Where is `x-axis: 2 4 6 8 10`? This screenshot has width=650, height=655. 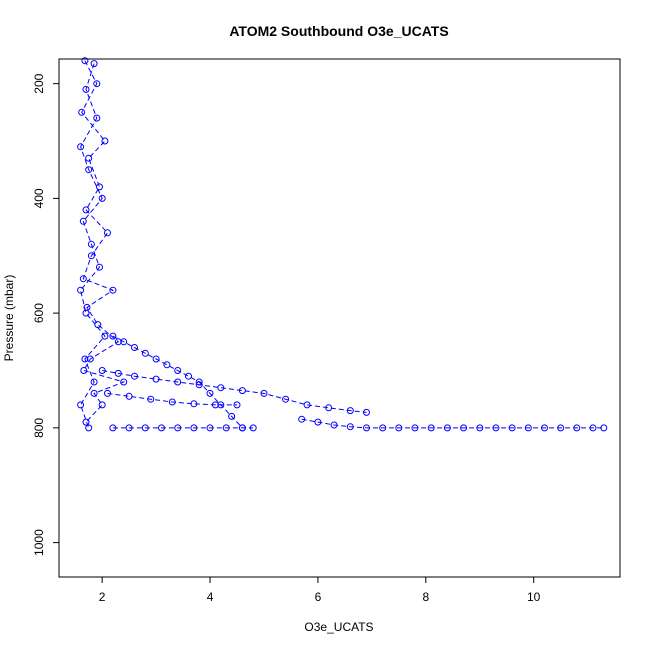
x-axis: 2 4 6 8 10 is located at coordinates (320, 590).